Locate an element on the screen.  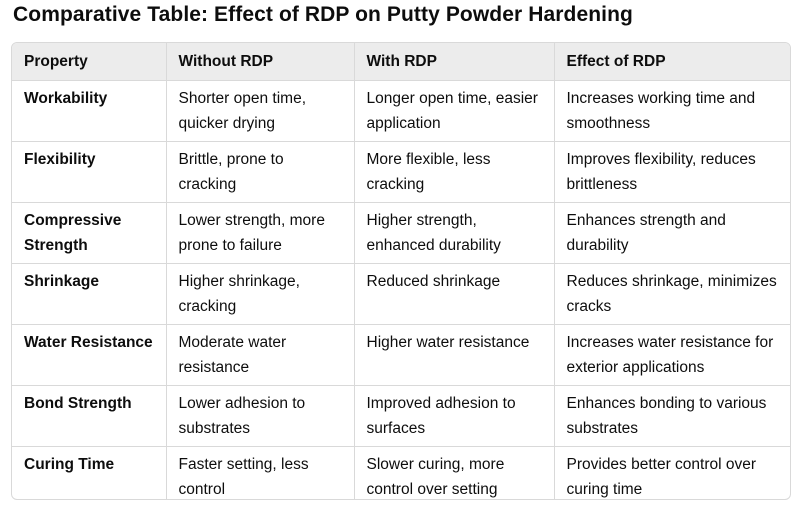
with-rdp-cell: Reduced shrinkage is located at coordinates (454, 294).